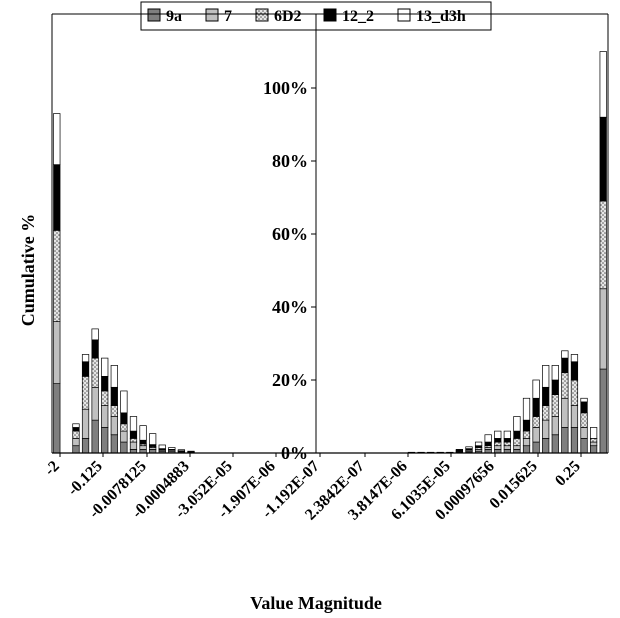 The width and height of the screenshot is (620, 618). Describe the element at coordinates (262, 15) in the screenshot. I see `legend-swatch-6D2` at that location.